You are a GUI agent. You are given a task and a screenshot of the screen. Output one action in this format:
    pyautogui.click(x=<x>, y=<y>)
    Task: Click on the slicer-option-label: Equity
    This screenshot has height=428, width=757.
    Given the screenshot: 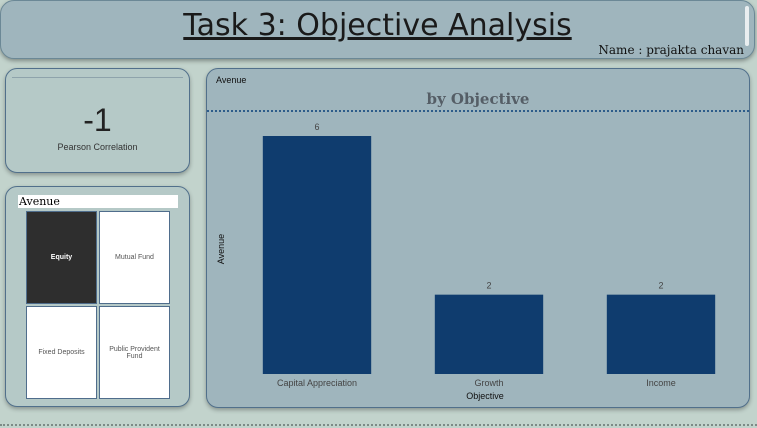 What is the action you would take?
    pyautogui.click(x=61, y=257)
    